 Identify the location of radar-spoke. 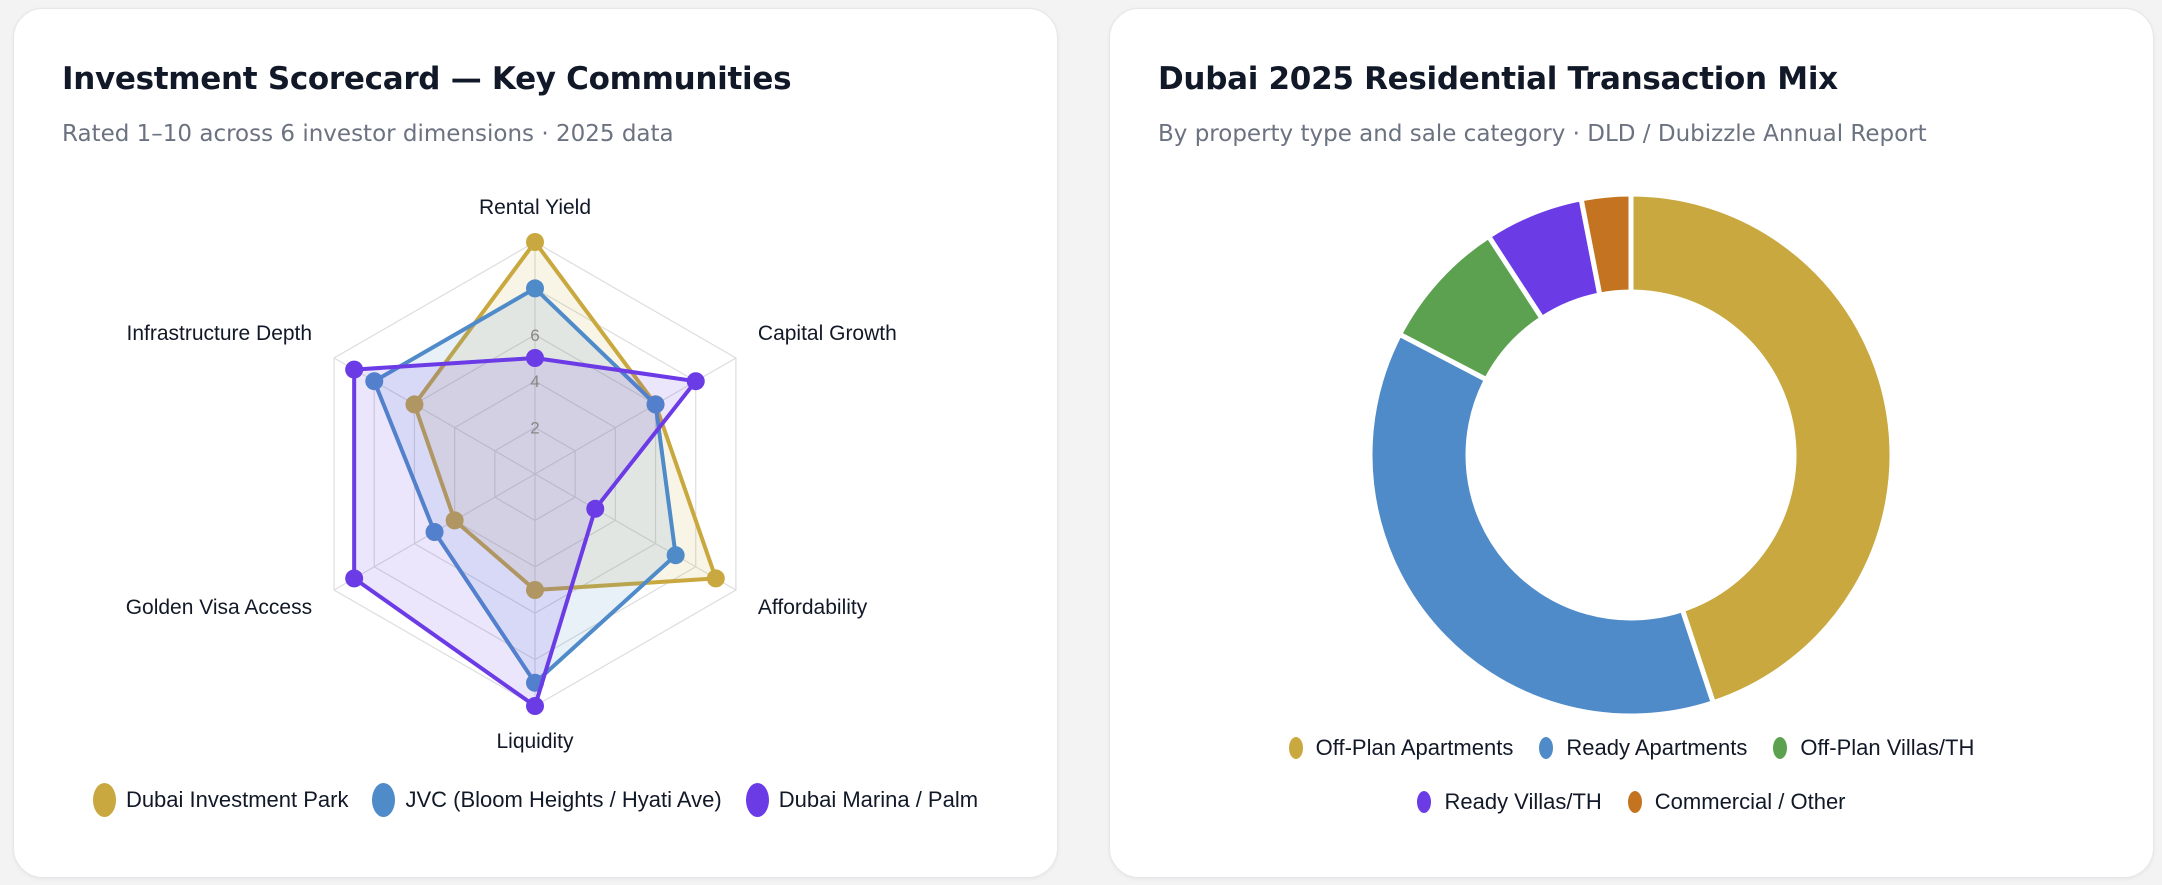
(635, 532).